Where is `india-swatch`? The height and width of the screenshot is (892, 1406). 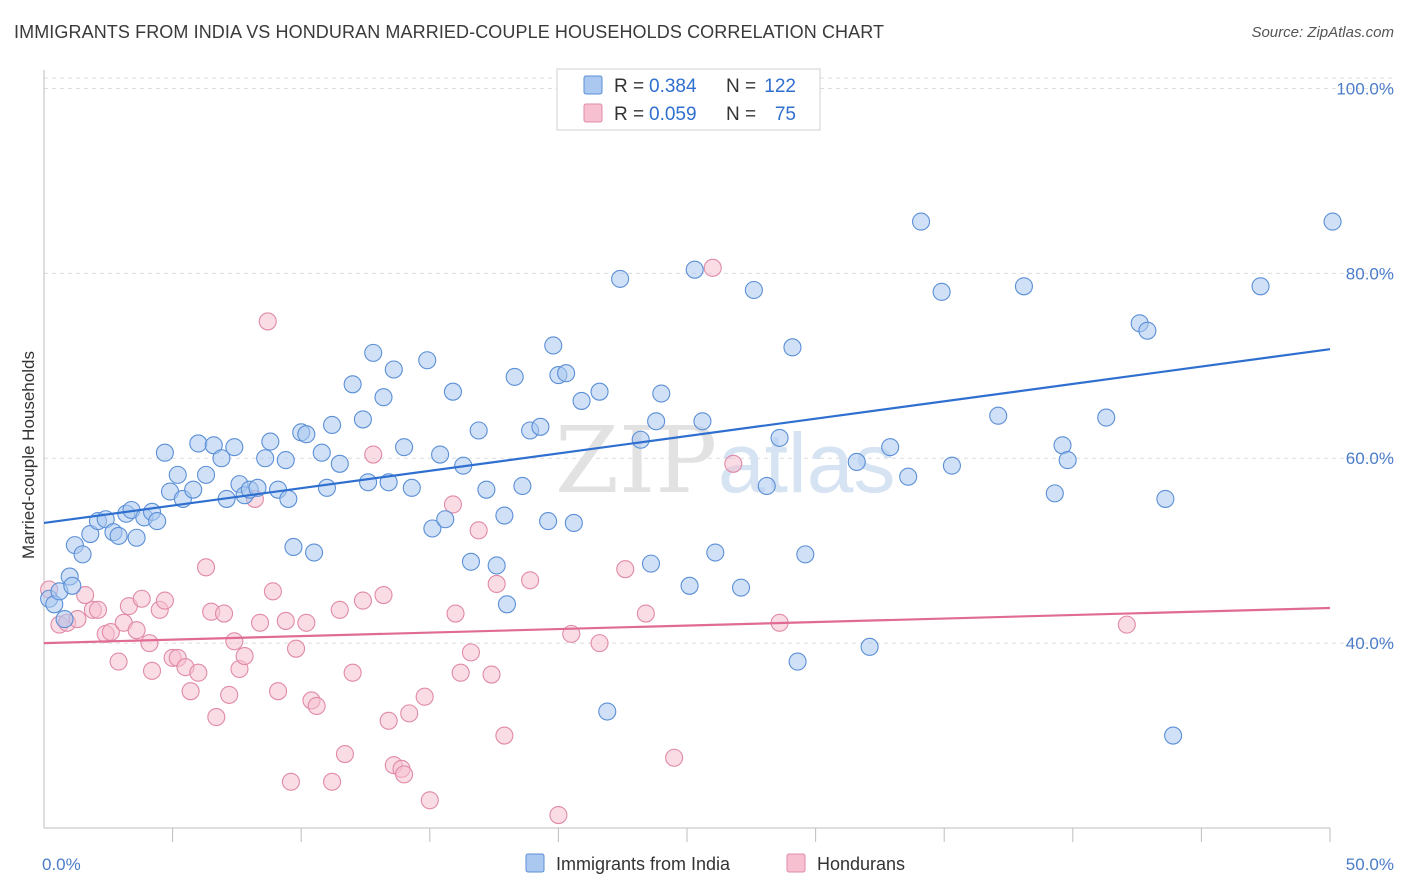
india-swatch is located at coordinates (593, 85).